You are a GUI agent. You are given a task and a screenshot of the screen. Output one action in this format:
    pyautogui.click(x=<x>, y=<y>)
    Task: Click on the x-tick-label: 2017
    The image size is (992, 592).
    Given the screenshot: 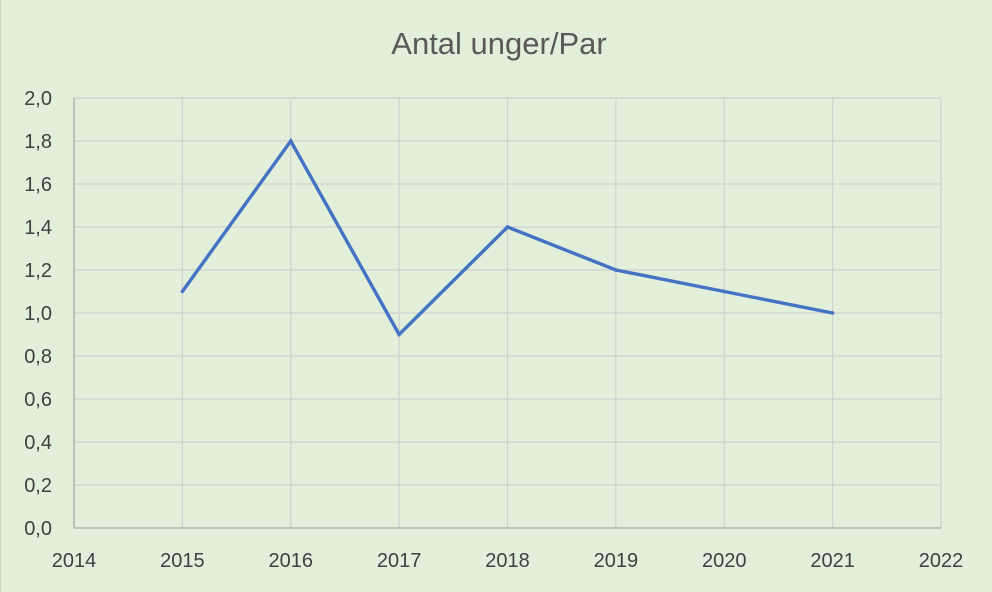 What is the action you would take?
    pyautogui.click(x=399, y=561)
    